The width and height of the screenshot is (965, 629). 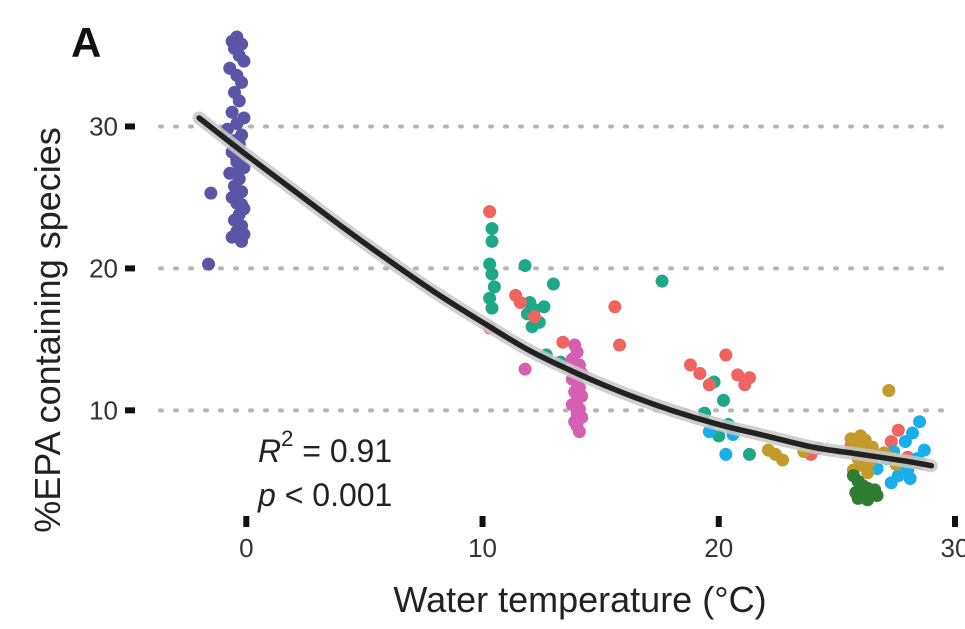 I want to click on p-value-annotation: p < 0.001, so click(x=324, y=495).